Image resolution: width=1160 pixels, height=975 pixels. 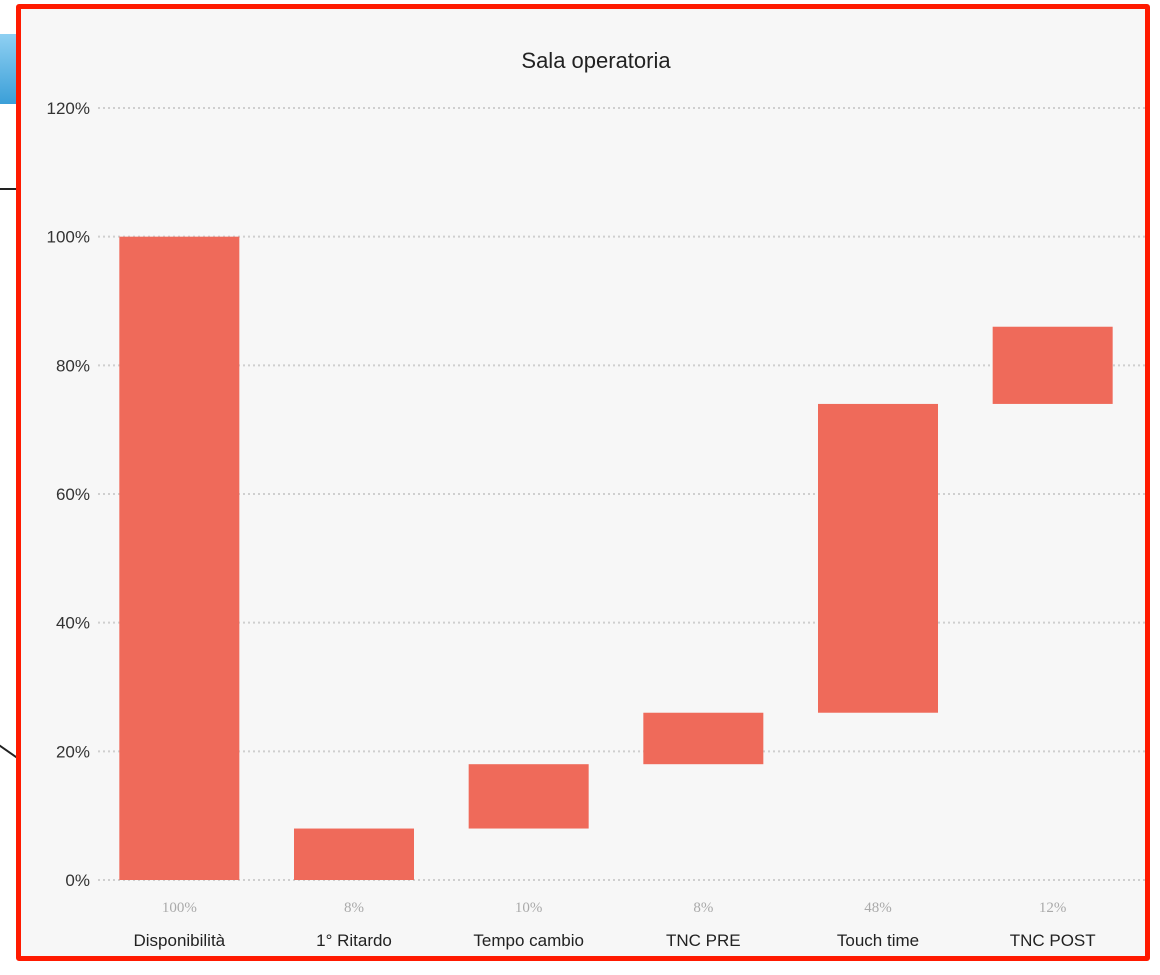 What do you see at coordinates (73, 623) in the screenshot?
I see `y-tick-label: 40%` at bounding box center [73, 623].